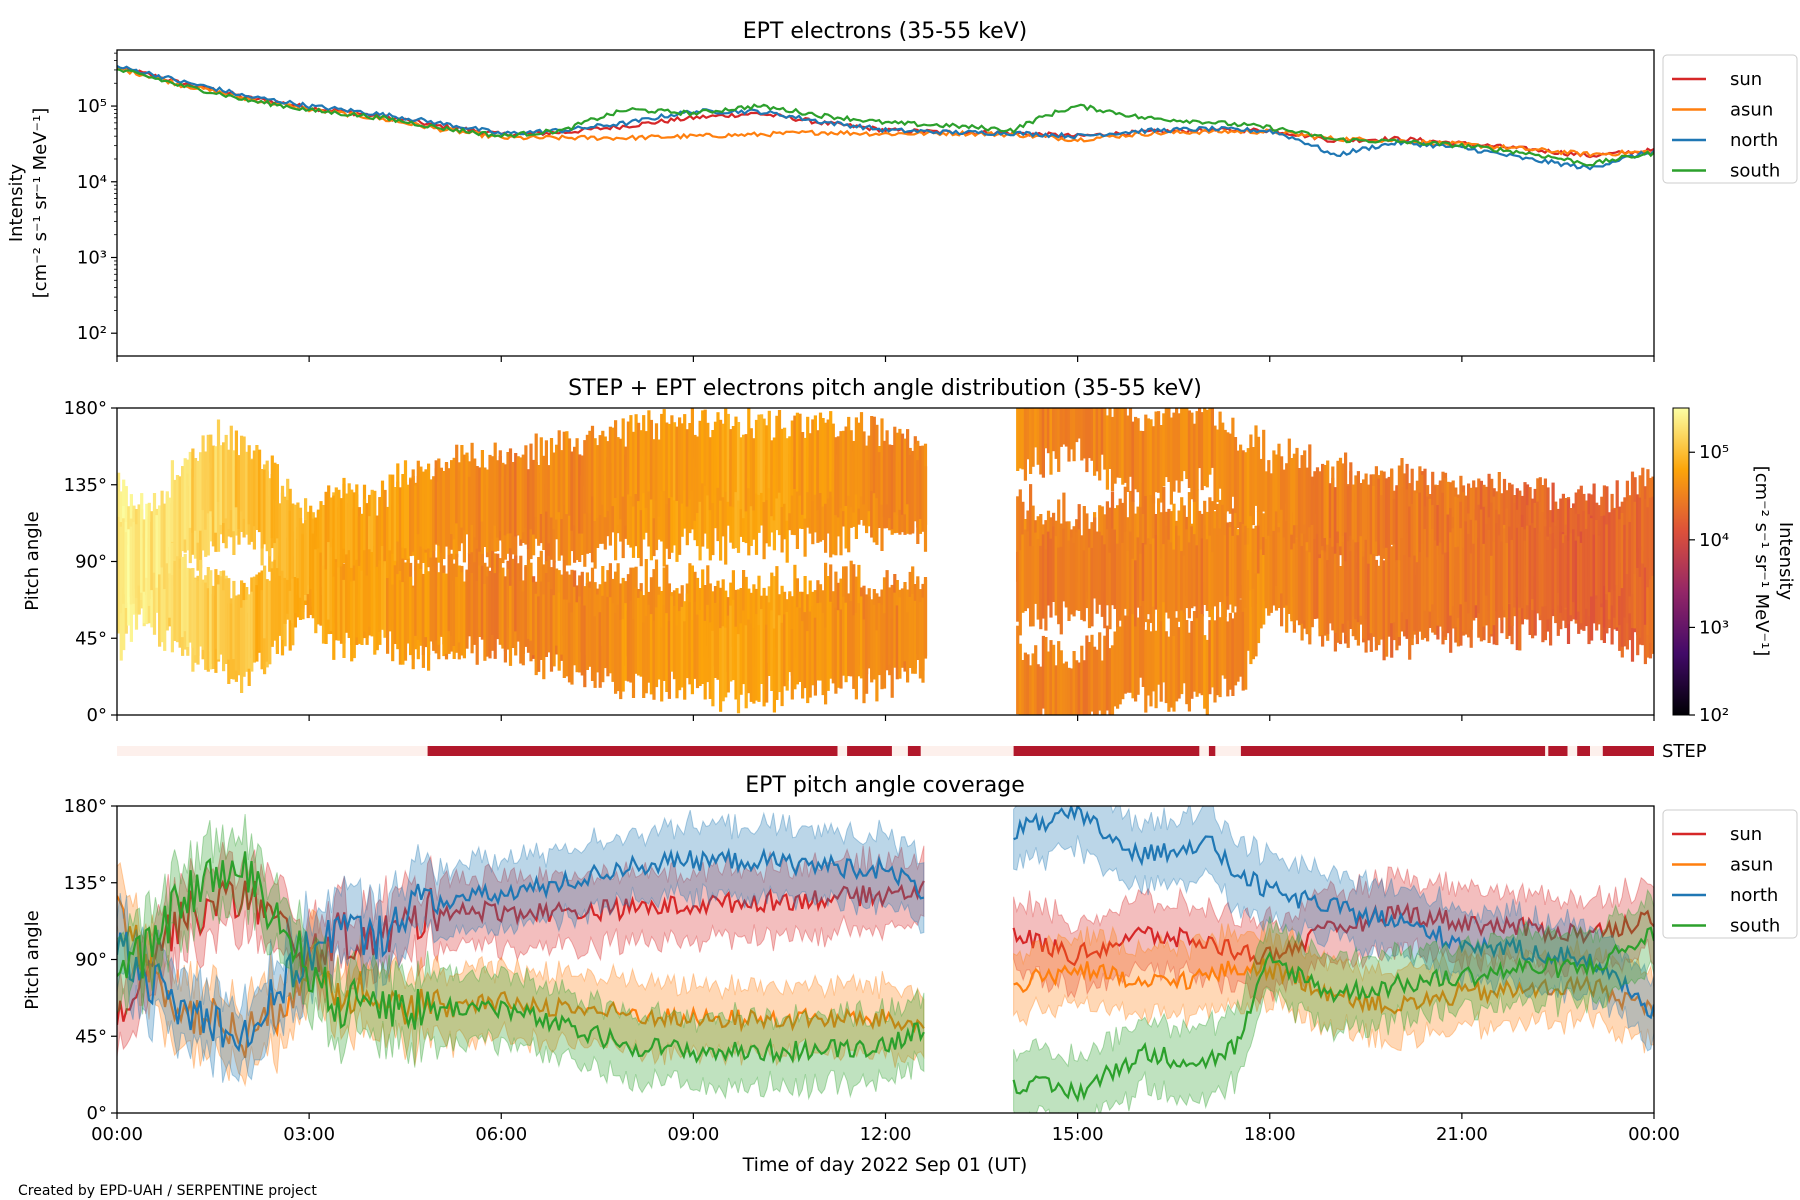  What do you see at coordinates (1754, 895) in the screenshot?
I see `legend-label-north: north` at bounding box center [1754, 895].